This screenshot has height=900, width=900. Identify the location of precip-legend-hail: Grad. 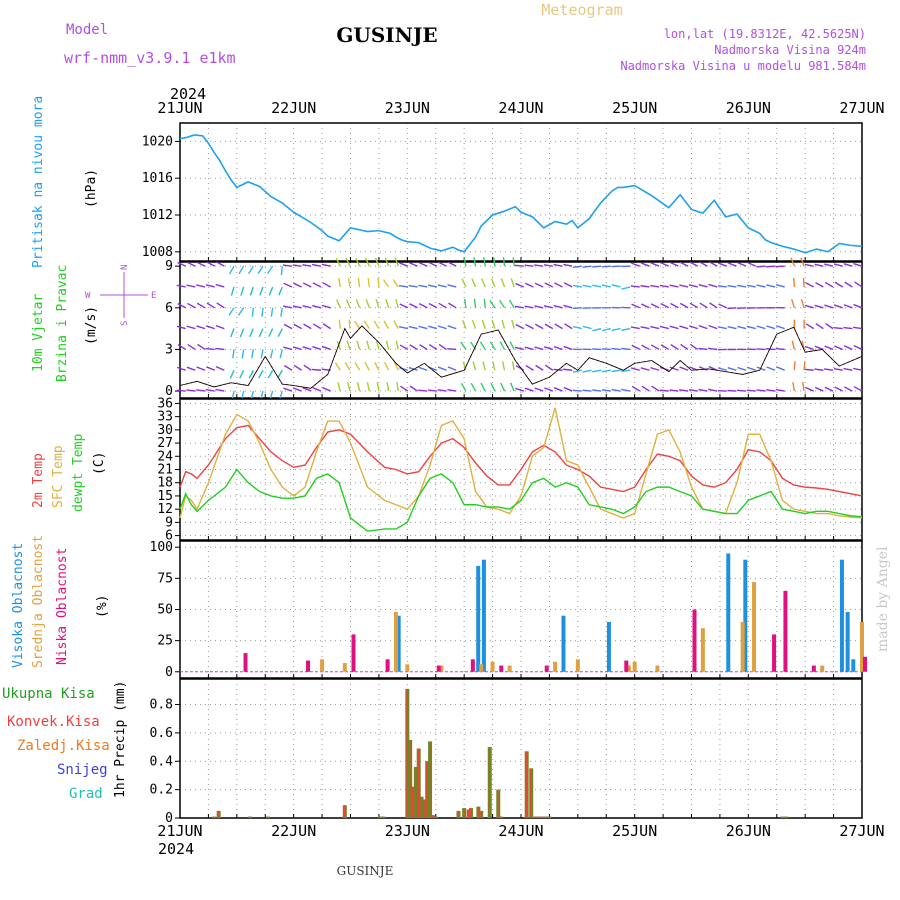
(86, 794).